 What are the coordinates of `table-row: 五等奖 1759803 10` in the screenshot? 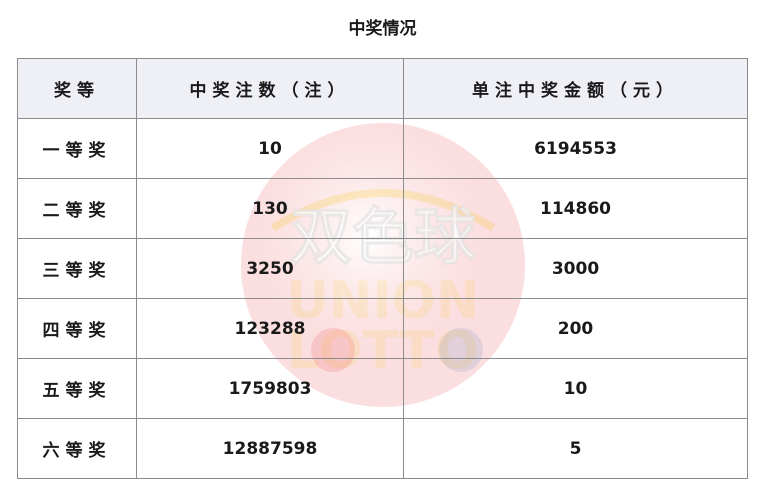 It's located at (382, 388).